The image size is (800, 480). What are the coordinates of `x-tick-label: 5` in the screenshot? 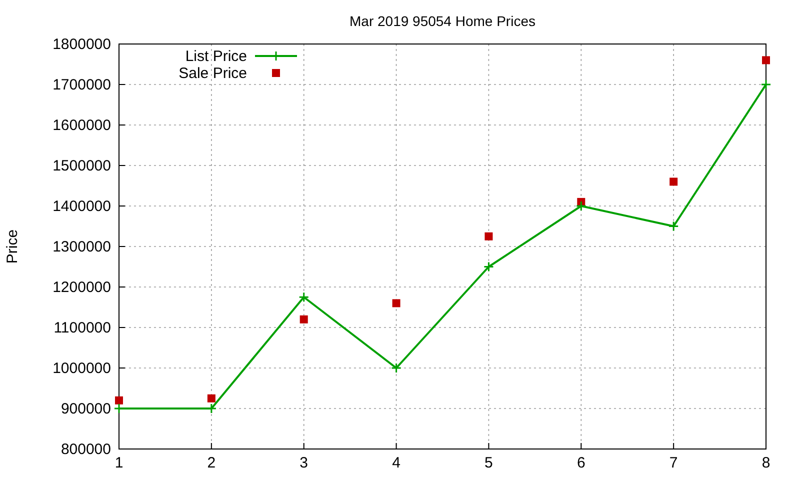 It's located at (488, 463).